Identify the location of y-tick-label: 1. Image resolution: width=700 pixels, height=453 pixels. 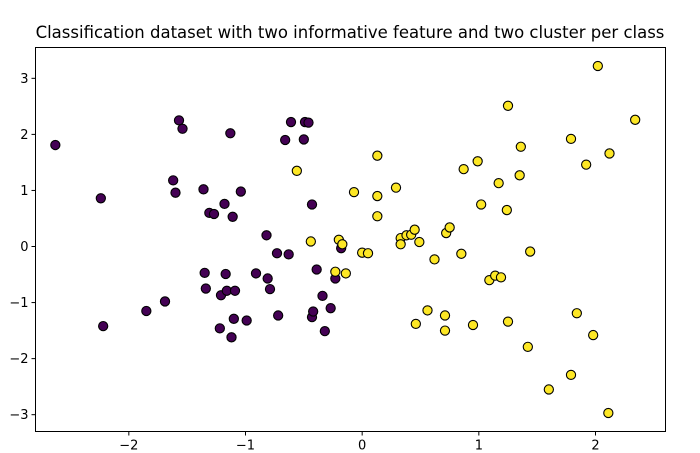
(24, 191).